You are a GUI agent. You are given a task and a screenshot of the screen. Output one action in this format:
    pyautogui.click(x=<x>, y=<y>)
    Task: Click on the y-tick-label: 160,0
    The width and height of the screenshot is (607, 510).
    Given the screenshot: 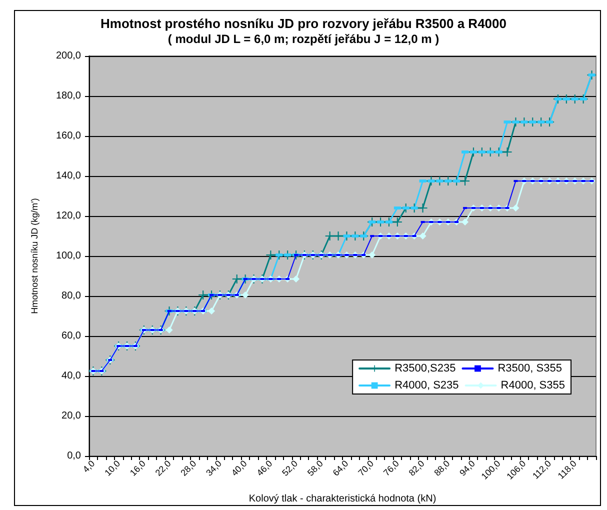 What is the action you would take?
    pyautogui.click(x=69, y=136)
    